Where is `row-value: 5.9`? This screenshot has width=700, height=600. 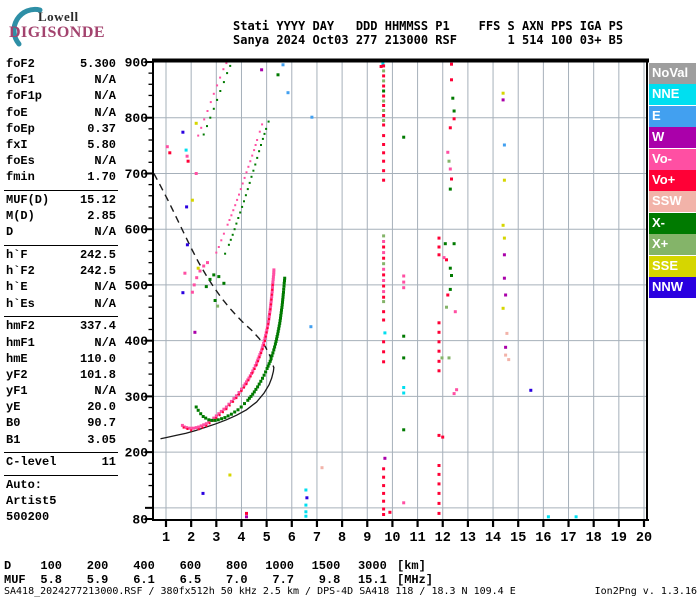
row-value: 5.9 is located at coordinates (97, 579).